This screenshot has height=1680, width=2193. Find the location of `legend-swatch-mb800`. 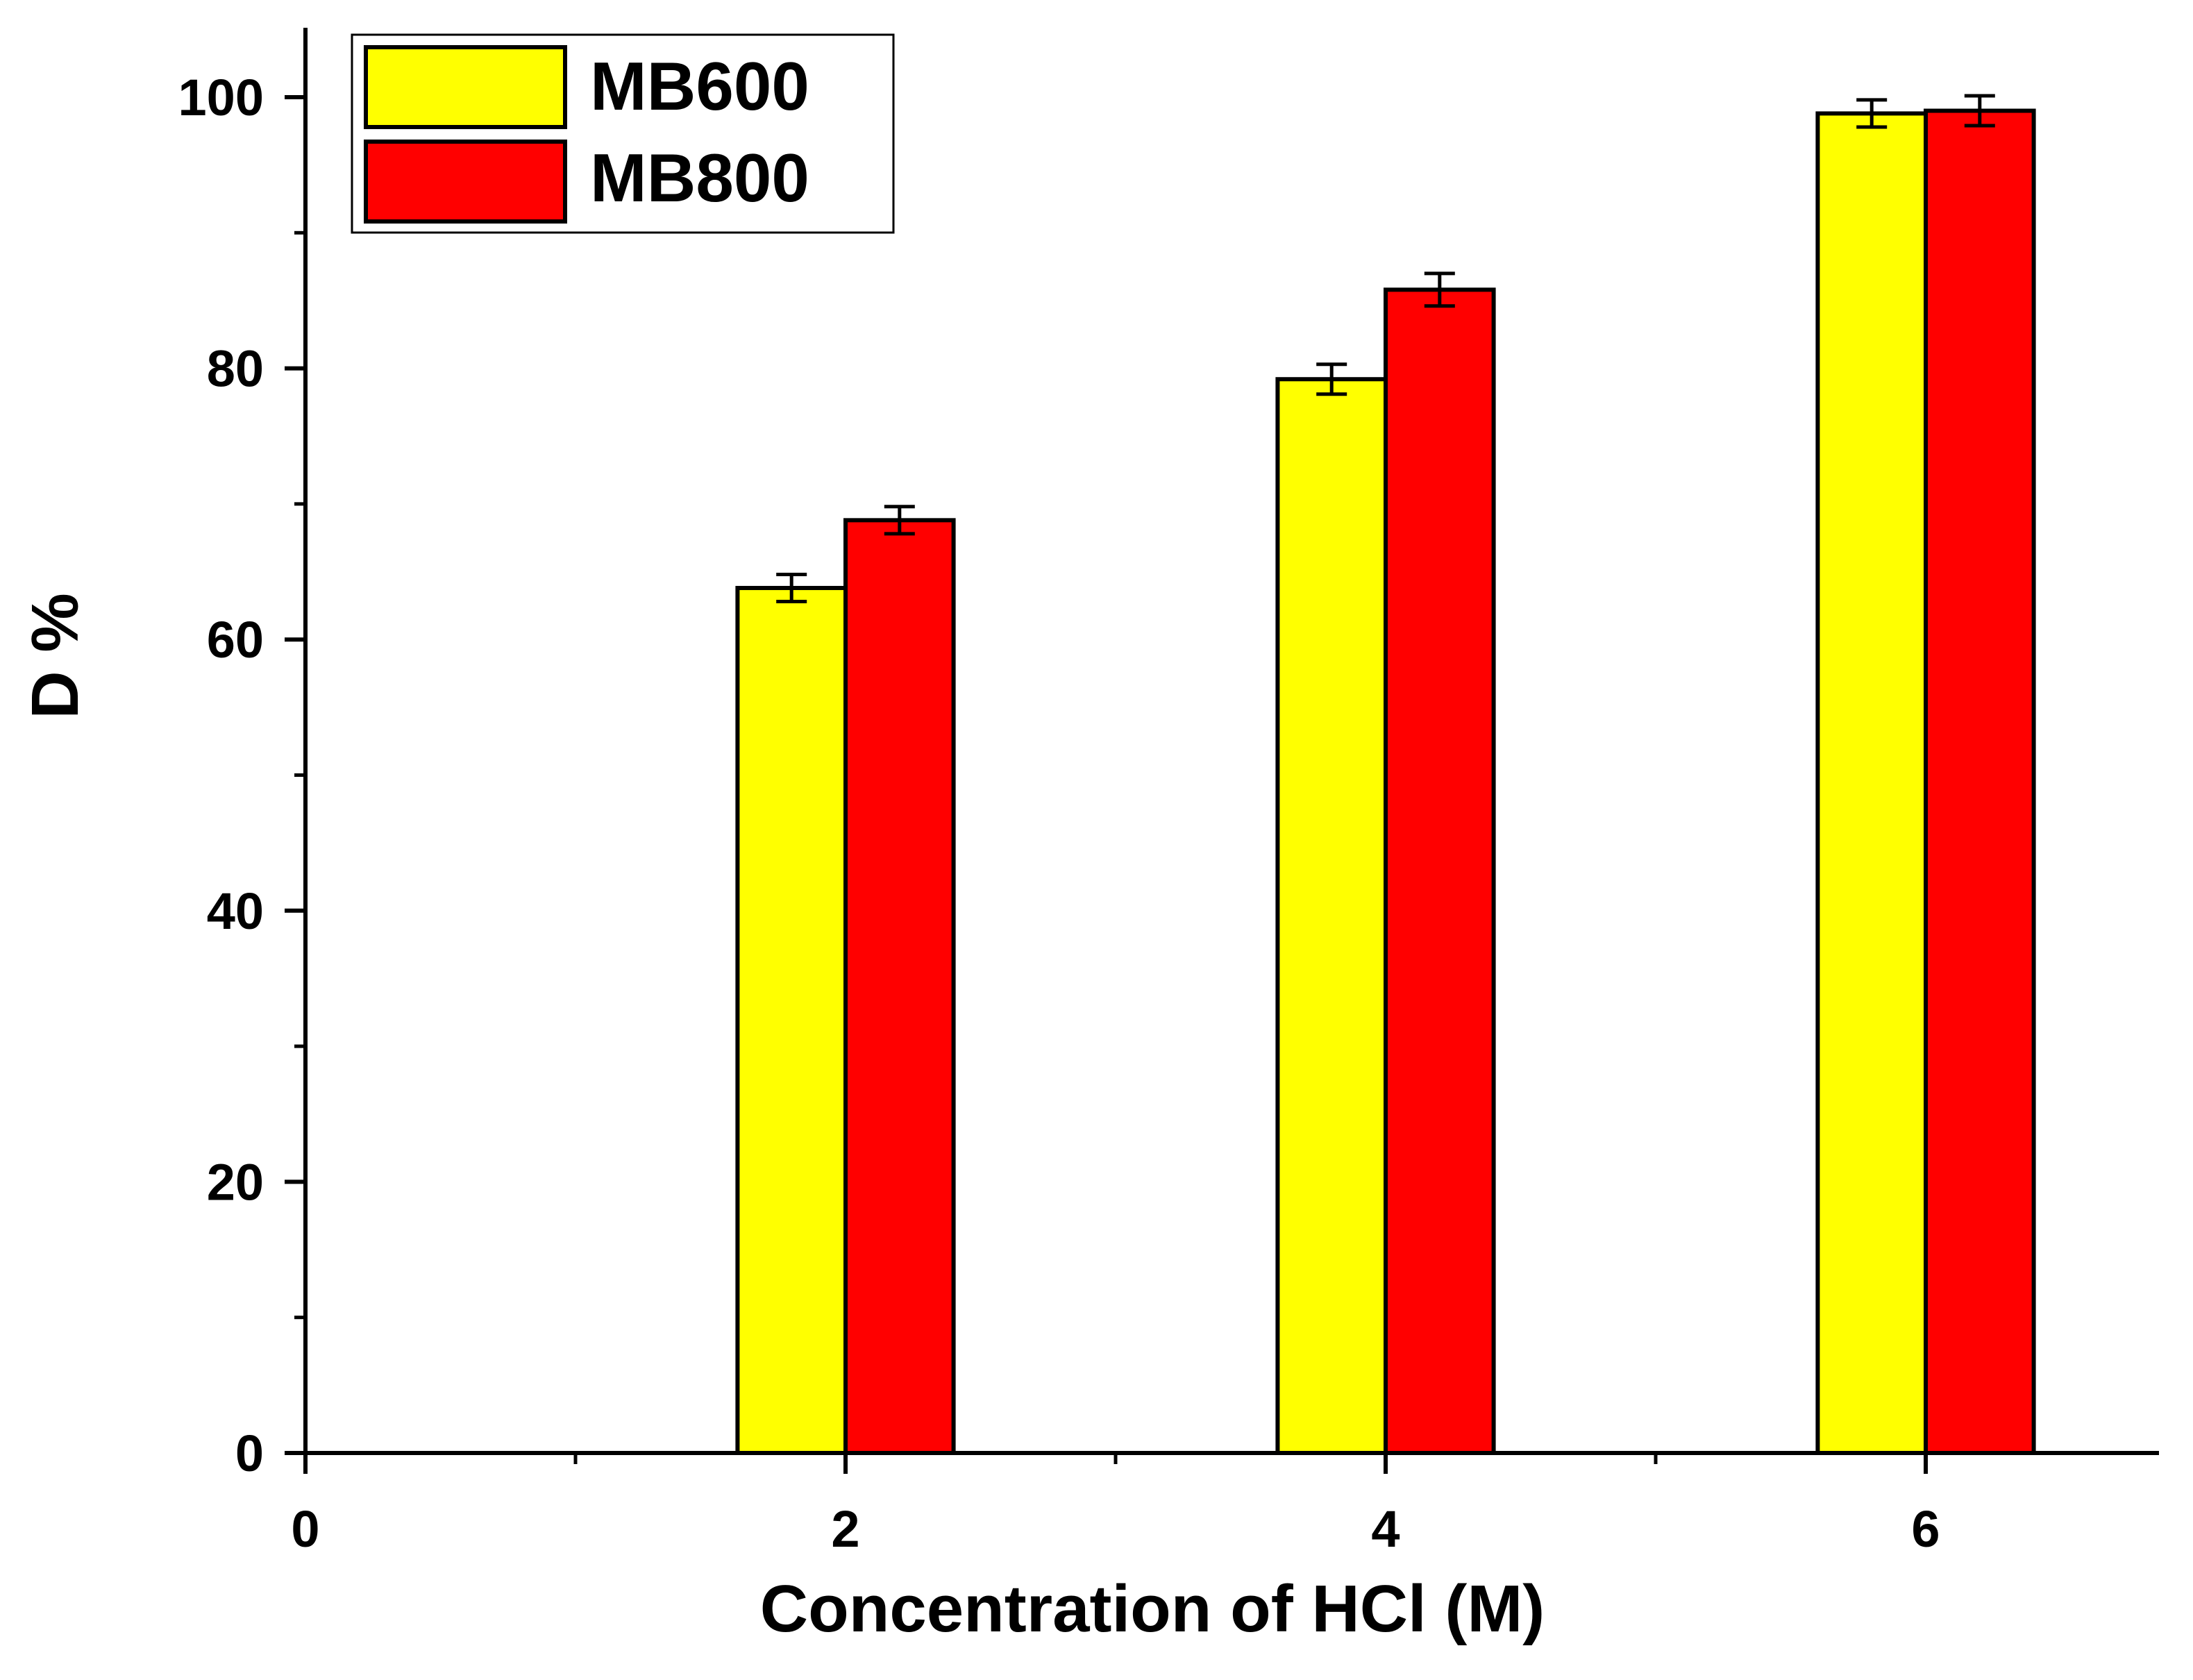

legend-swatch-mb800 is located at coordinates (466, 182).